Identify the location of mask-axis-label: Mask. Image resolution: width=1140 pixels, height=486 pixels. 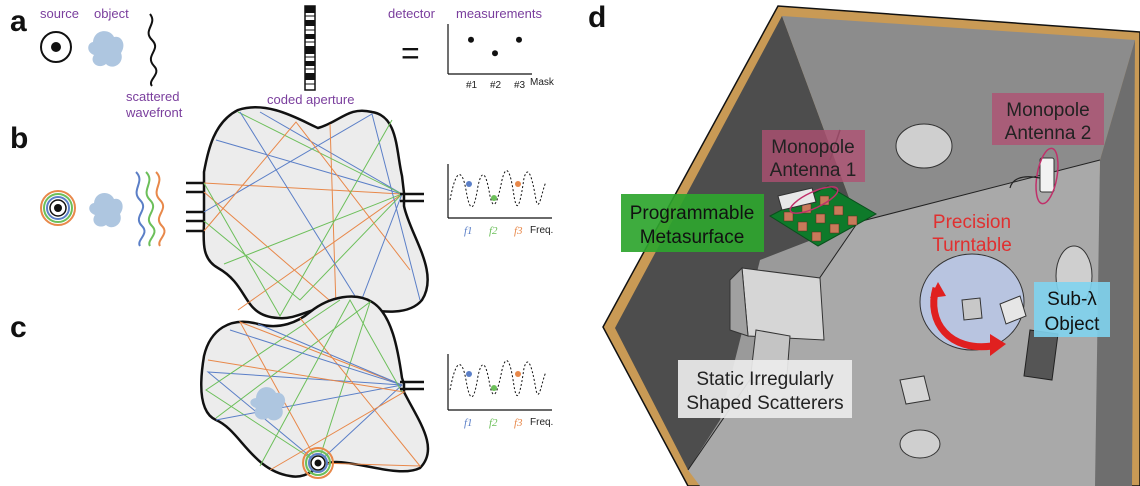
(542, 82).